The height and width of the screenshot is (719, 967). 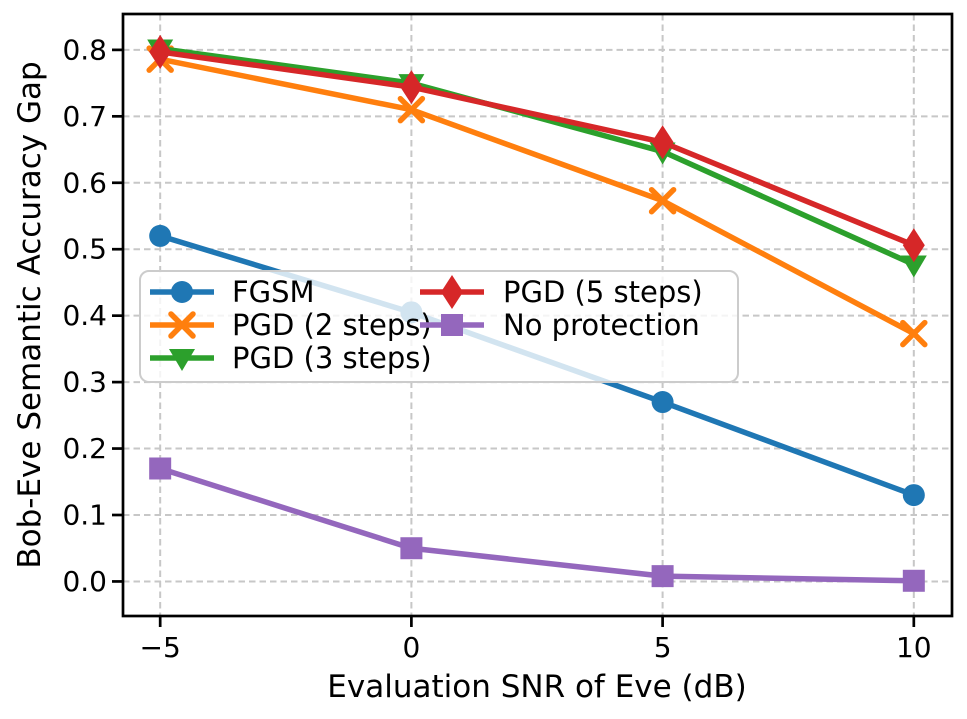 I want to click on series-line, so click(x=536, y=524).